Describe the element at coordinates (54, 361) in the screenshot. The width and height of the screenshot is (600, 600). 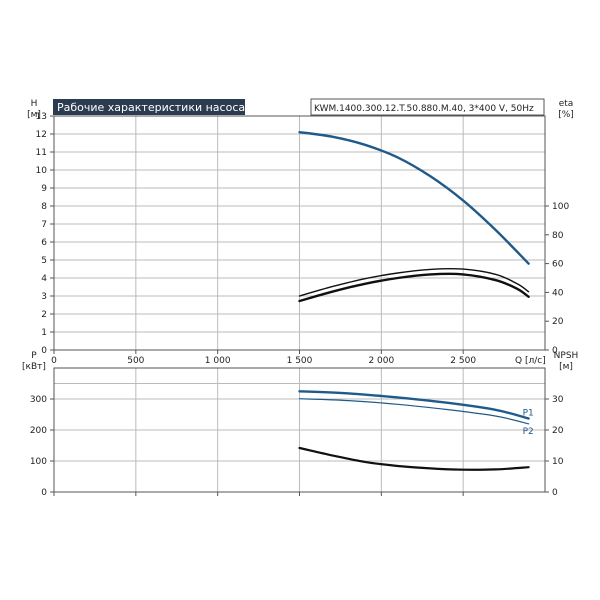
I see `x-tick-label: 0` at that location.